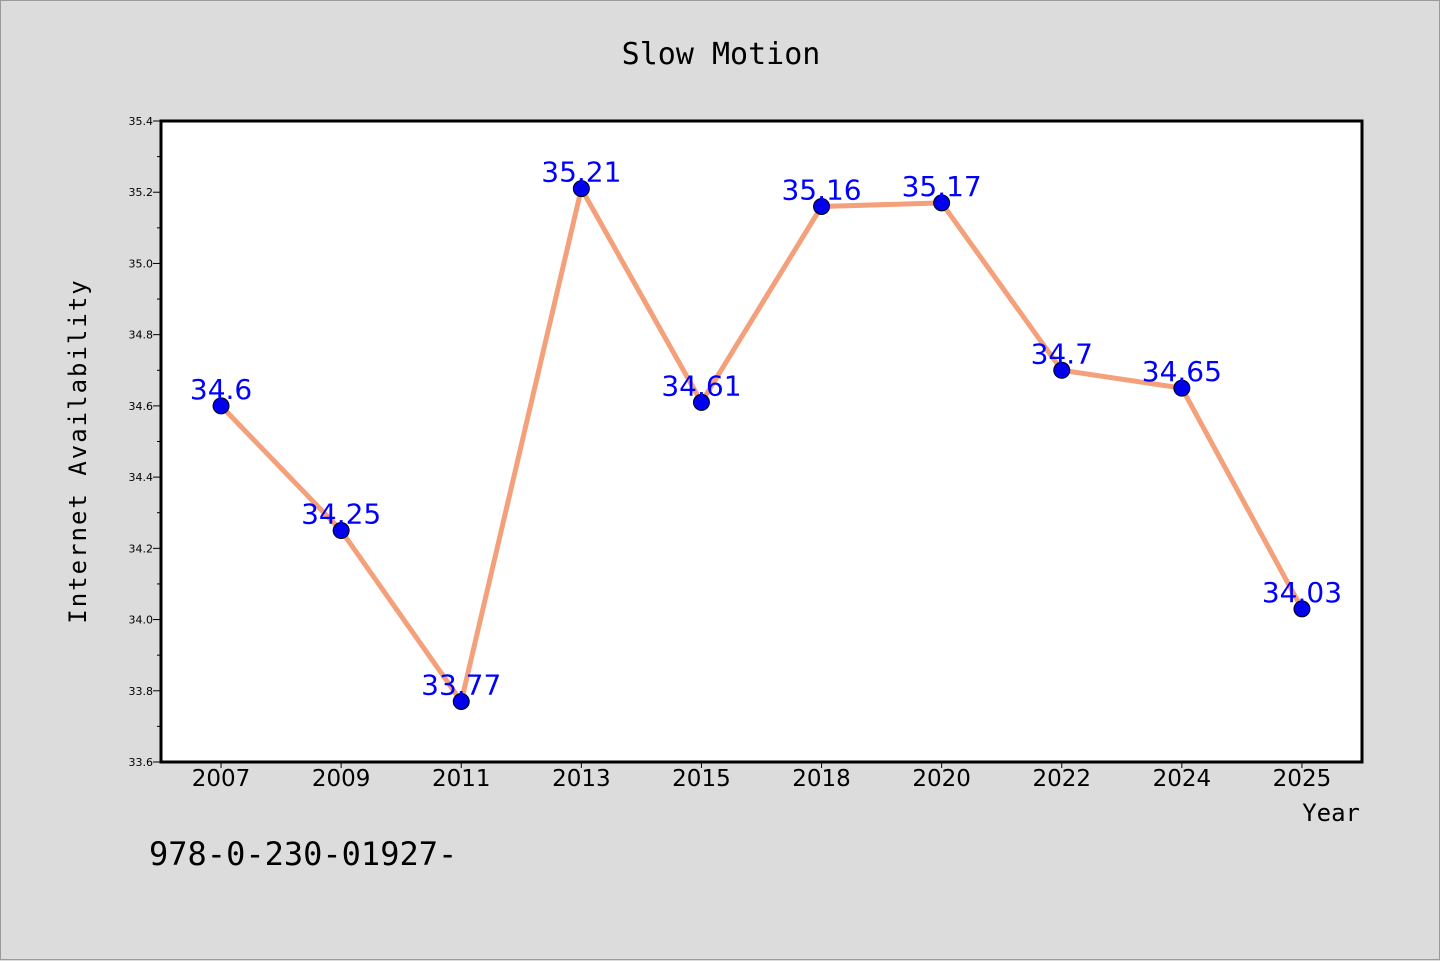  What do you see at coordinates (701, 779) in the screenshot?
I see `x-tick-label: 2015` at bounding box center [701, 779].